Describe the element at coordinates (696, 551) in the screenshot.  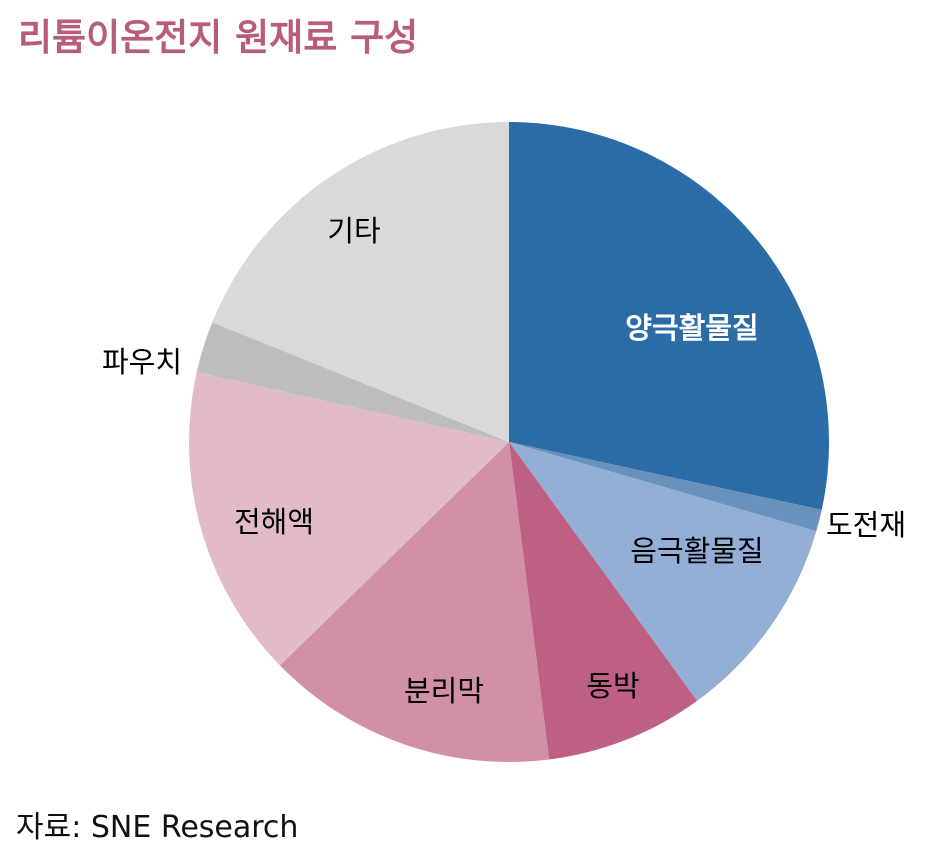
I see `slice-label: 음극활물질` at that location.